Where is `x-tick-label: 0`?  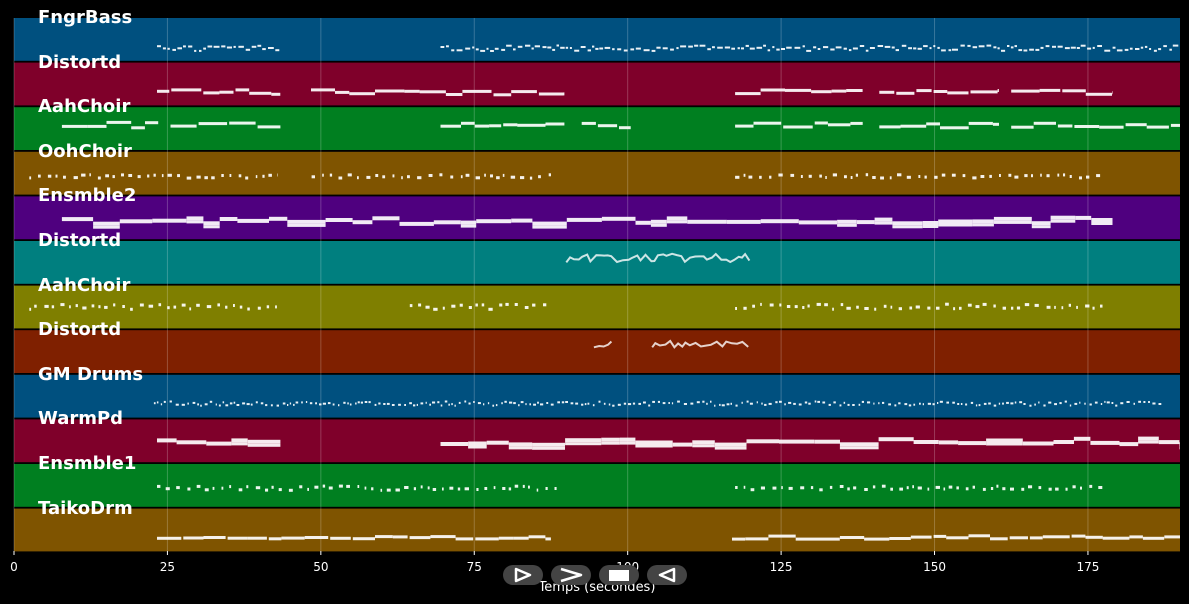
x-tick-label: 0 is located at coordinates (14, 567).